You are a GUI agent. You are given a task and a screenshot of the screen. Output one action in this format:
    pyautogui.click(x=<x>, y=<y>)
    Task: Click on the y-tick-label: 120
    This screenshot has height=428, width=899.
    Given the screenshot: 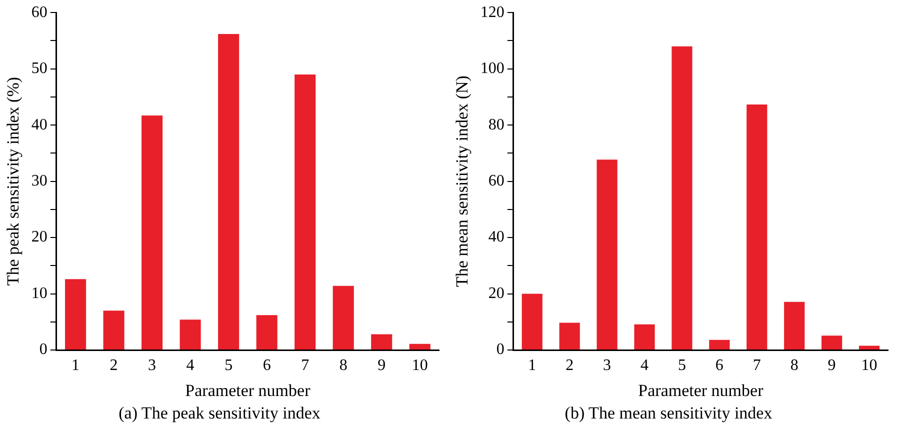 What is the action you would take?
    pyautogui.click(x=492, y=12)
    